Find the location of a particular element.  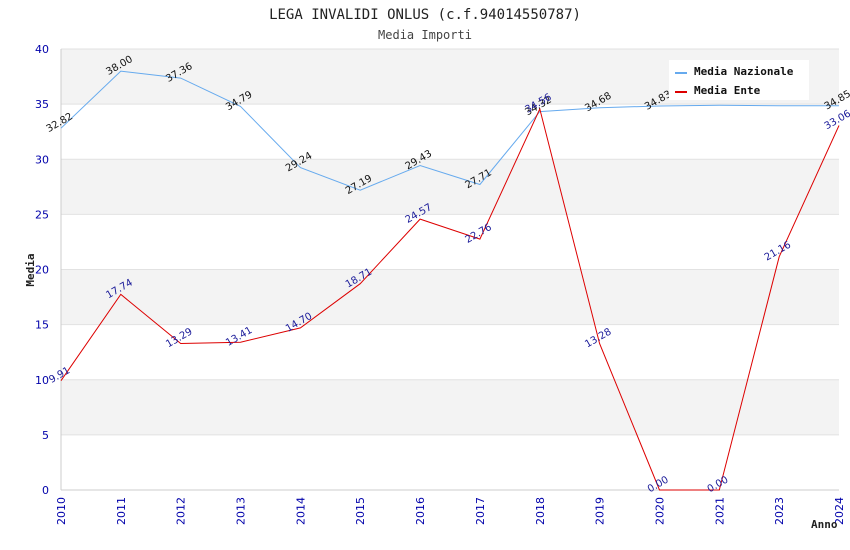

y-tick-label: 0 is located at coordinates (45, 490).